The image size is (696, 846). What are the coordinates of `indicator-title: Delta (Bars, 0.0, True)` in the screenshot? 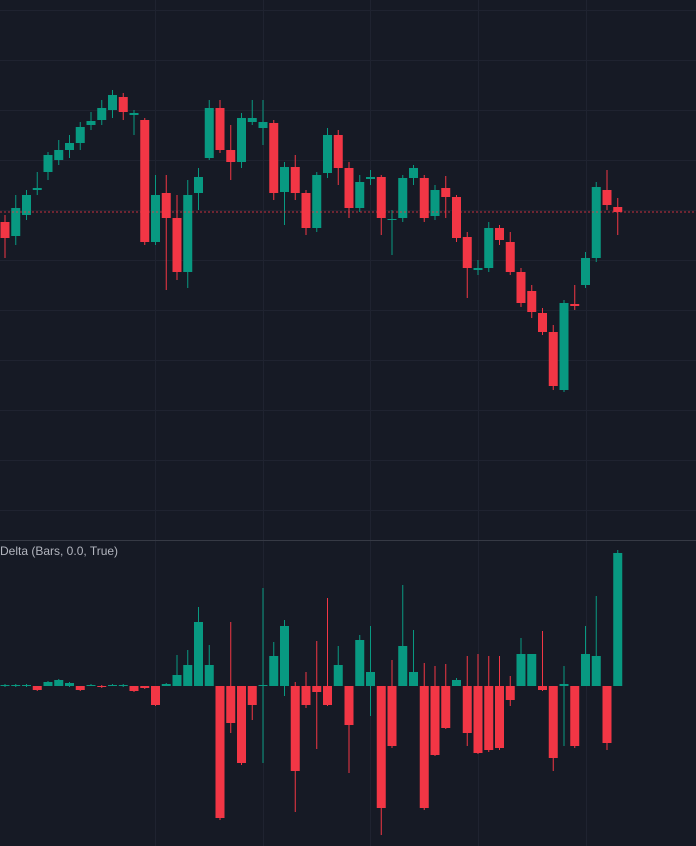 It's located at (59, 551).